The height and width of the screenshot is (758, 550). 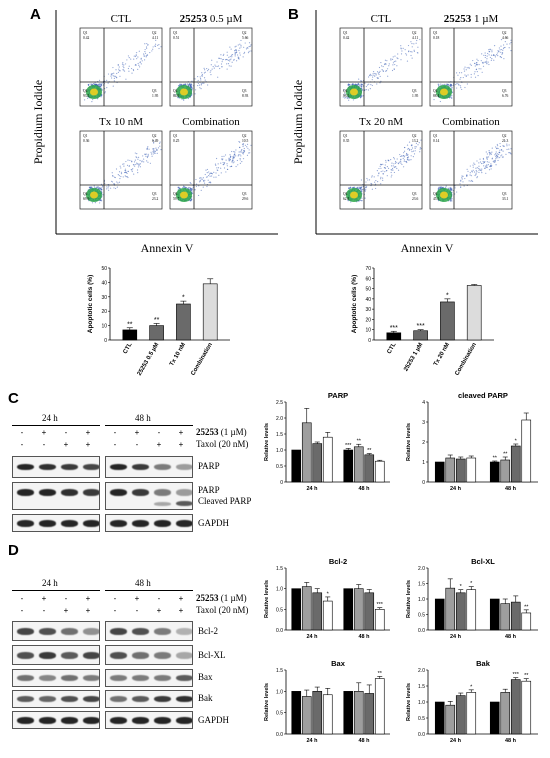 What do you see at coordinates (183, 298) in the screenshot?
I see `significance-mark: *` at bounding box center [183, 298].